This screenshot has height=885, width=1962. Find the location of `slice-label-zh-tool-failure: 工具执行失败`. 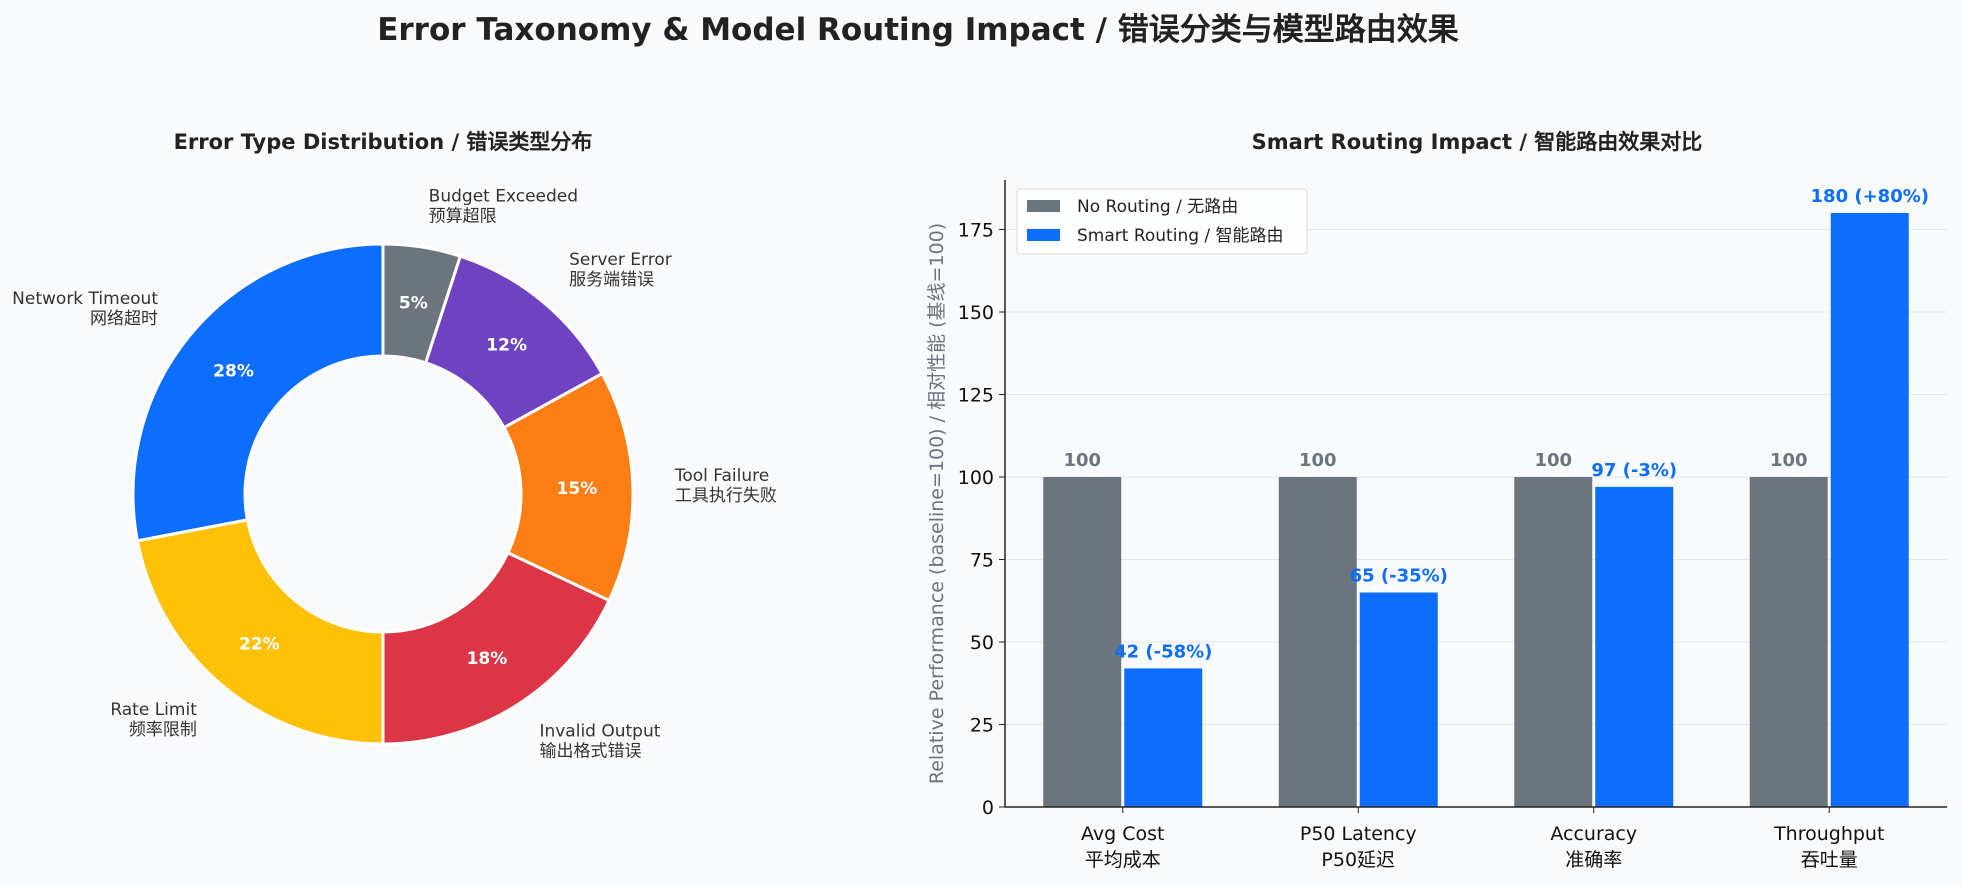

slice-label-zh-tool-failure: 工具执行失败 is located at coordinates (726, 496).